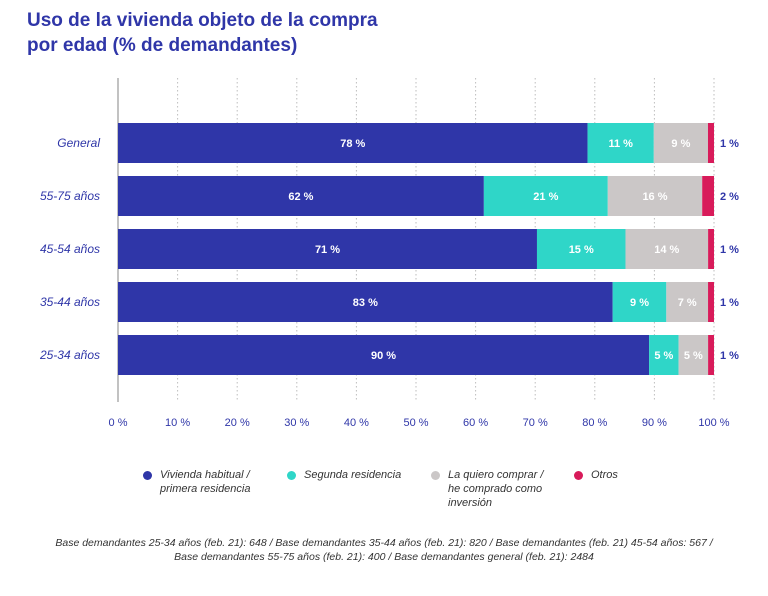 This screenshot has height=596, width=768. Describe the element at coordinates (177, 423) in the screenshot. I see `x-tick-label-10: 10 %` at that location.